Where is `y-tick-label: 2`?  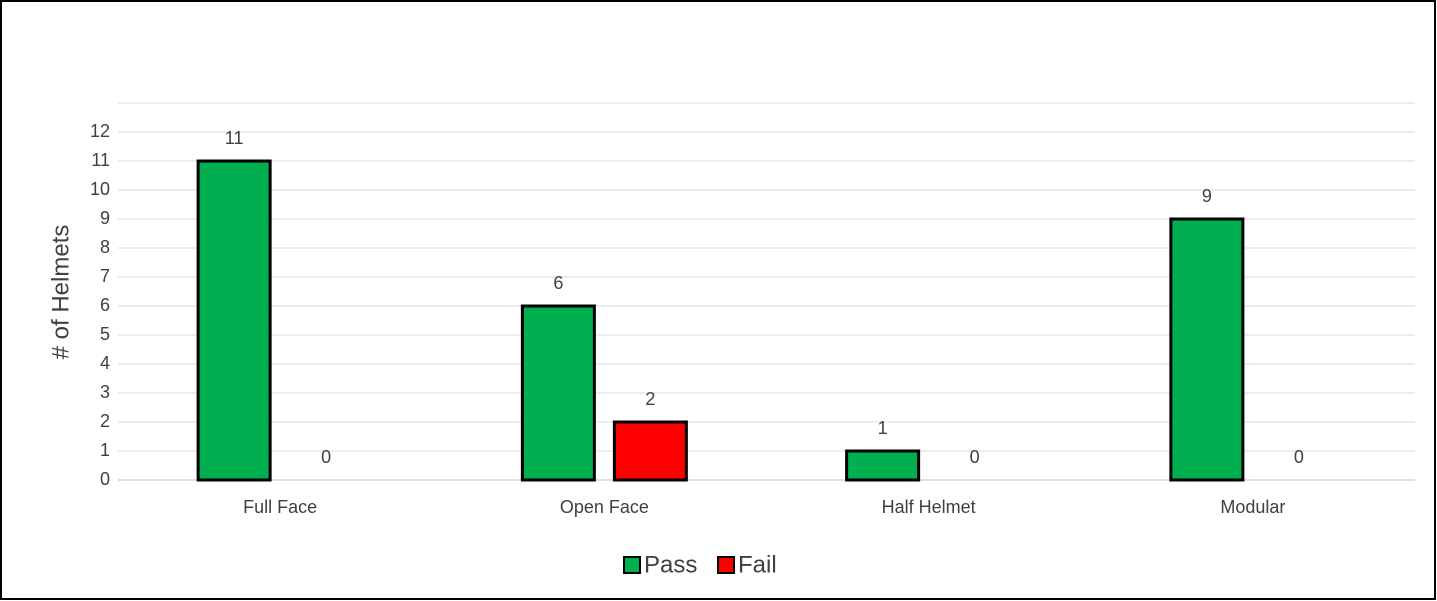
y-tick-label: 2 is located at coordinates (105, 421).